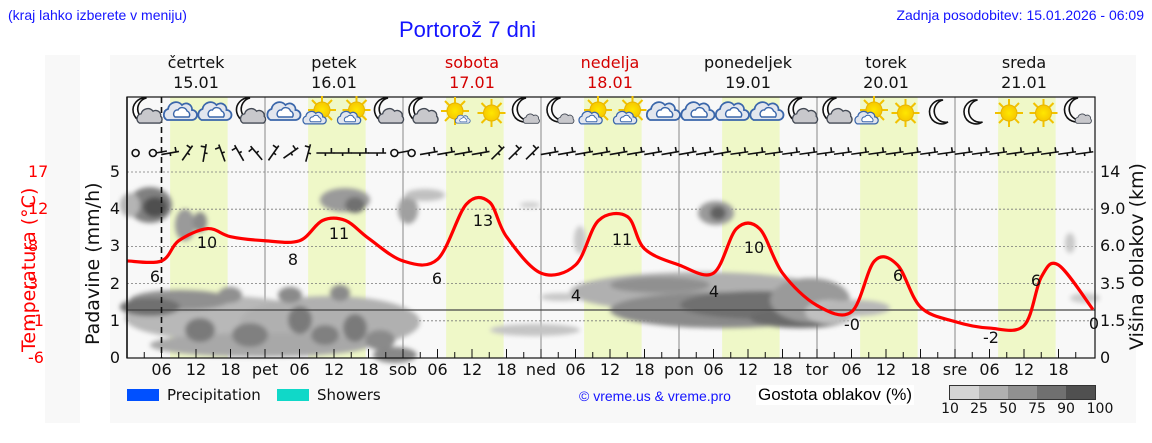  What do you see at coordinates (196, 73) in the screenshot?
I see `day-header: četrtek 15.01` at bounding box center [196, 73].